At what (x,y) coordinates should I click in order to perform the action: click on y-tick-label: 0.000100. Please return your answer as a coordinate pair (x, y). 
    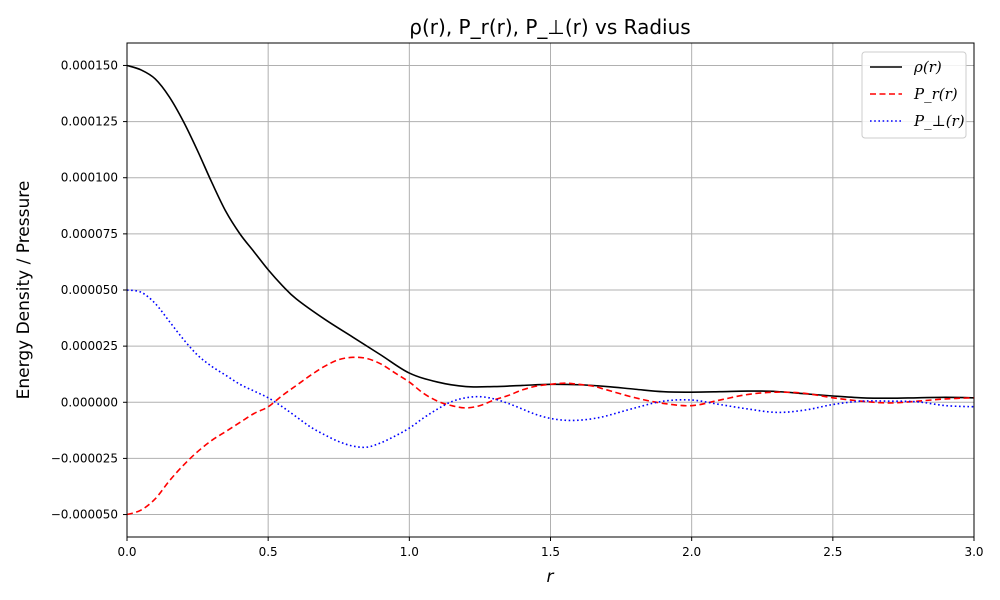
    Looking at the image, I should click on (89, 178).